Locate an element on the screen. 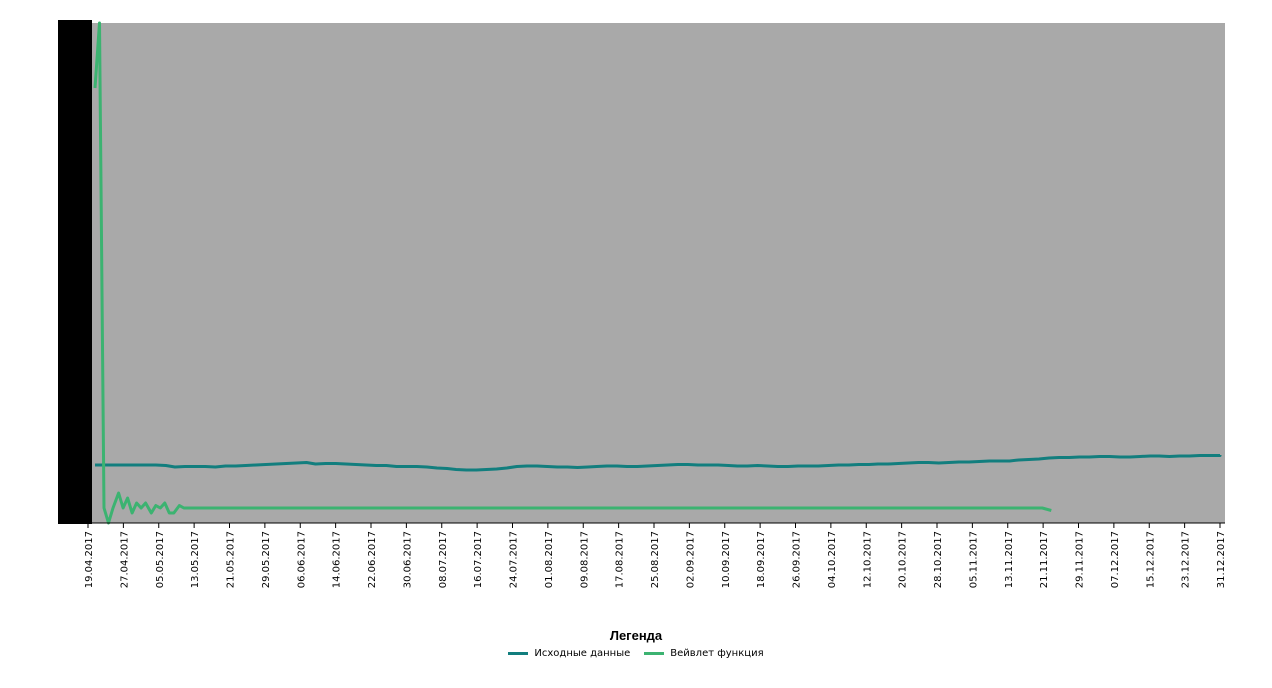 The height and width of the screenshot is (688, 1272). x-tick-label: 13.05.2017 is located at coordinates (195, 559).